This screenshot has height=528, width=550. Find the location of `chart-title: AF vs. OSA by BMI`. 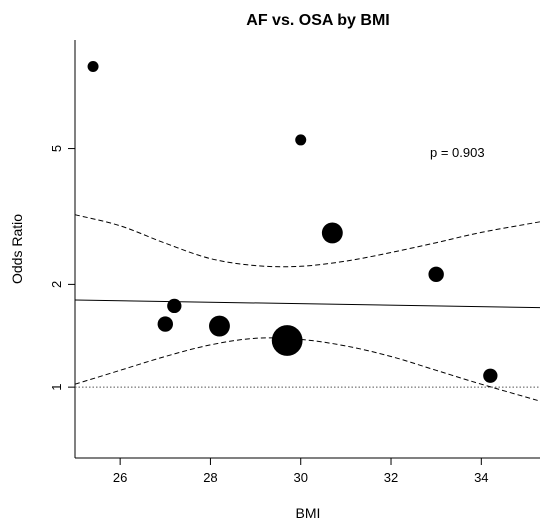

chart-title: AF vs. OSA by BMI is located at coordinates (317, 20).